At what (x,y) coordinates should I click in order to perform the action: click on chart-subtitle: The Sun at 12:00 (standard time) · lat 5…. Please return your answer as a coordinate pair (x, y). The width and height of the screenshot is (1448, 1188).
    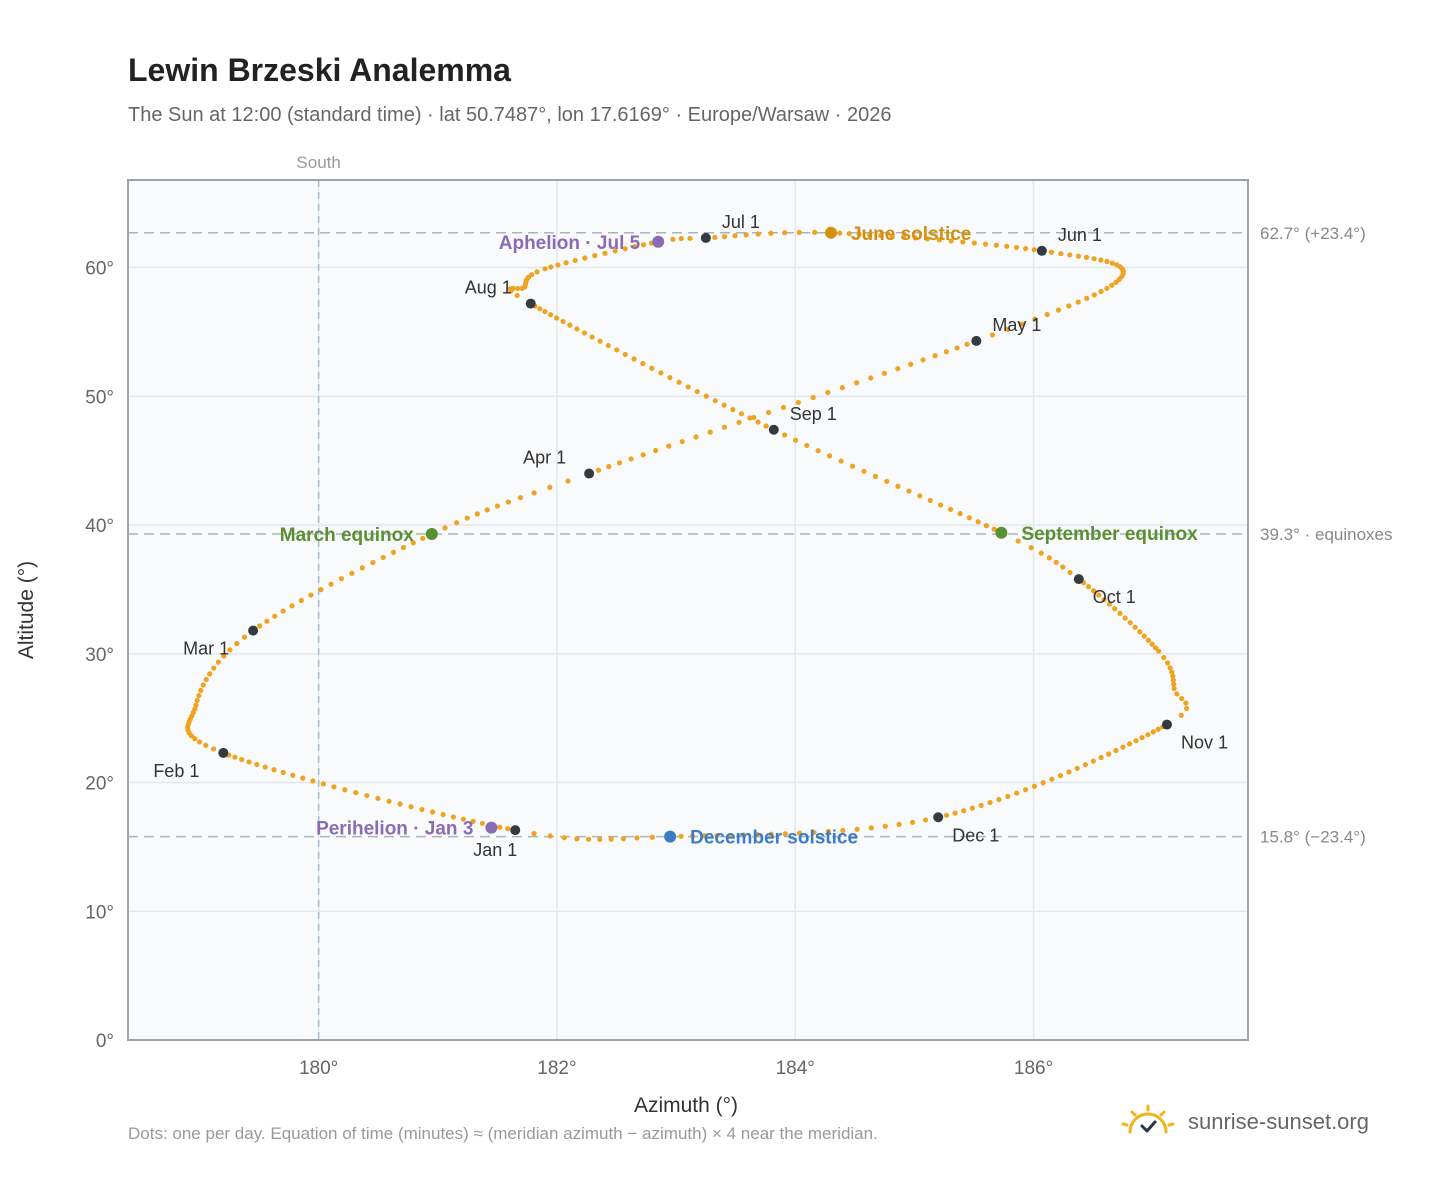
    Looking at the image, I should click on (510, 115).